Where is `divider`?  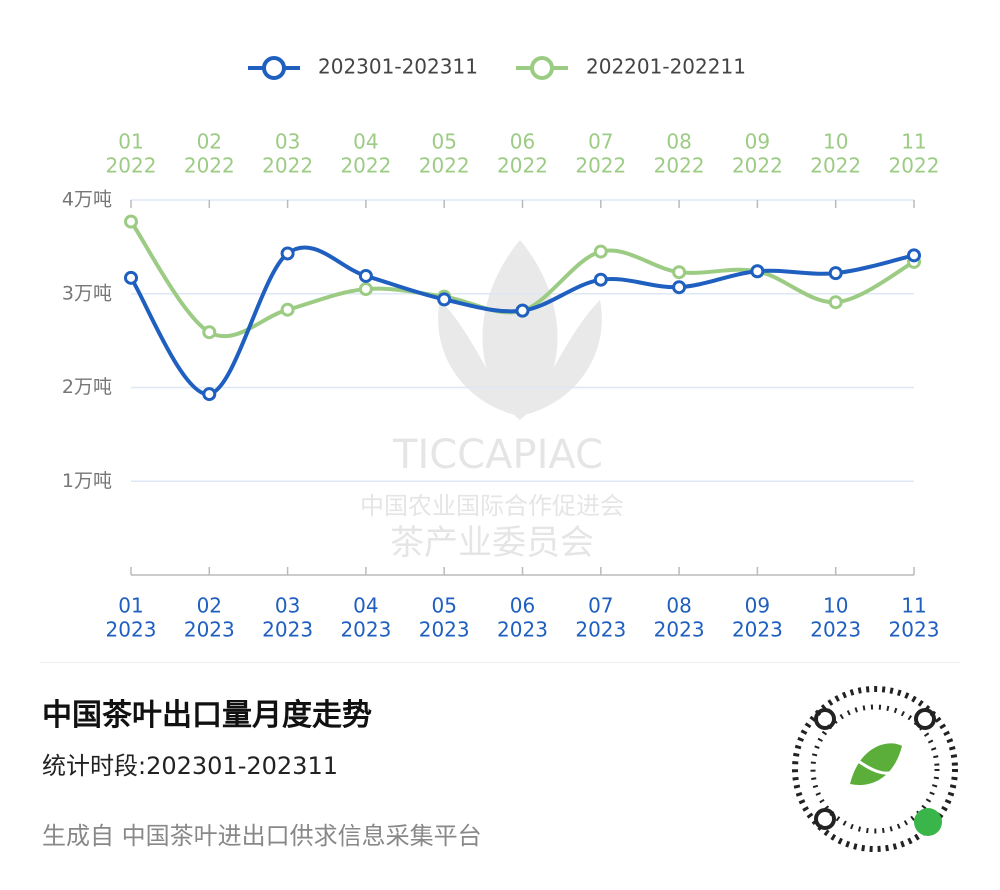
divider is located at coordinates (500, 662).